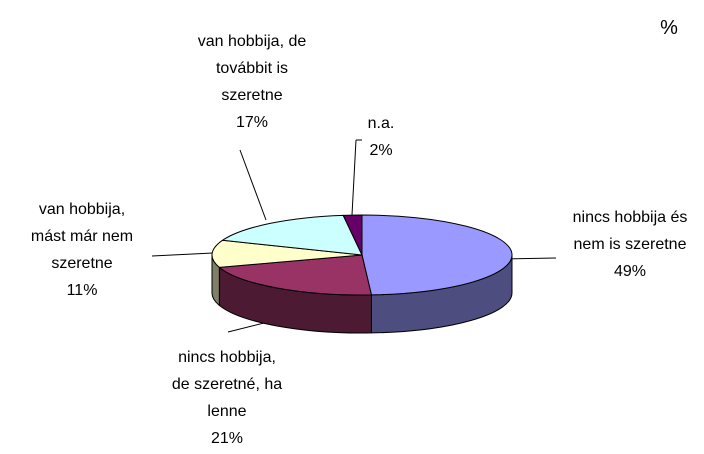  What do you see at coordinates (227, 438) in the screenshot?
I see `value-label: 21%` at bounding box center [227, 438].